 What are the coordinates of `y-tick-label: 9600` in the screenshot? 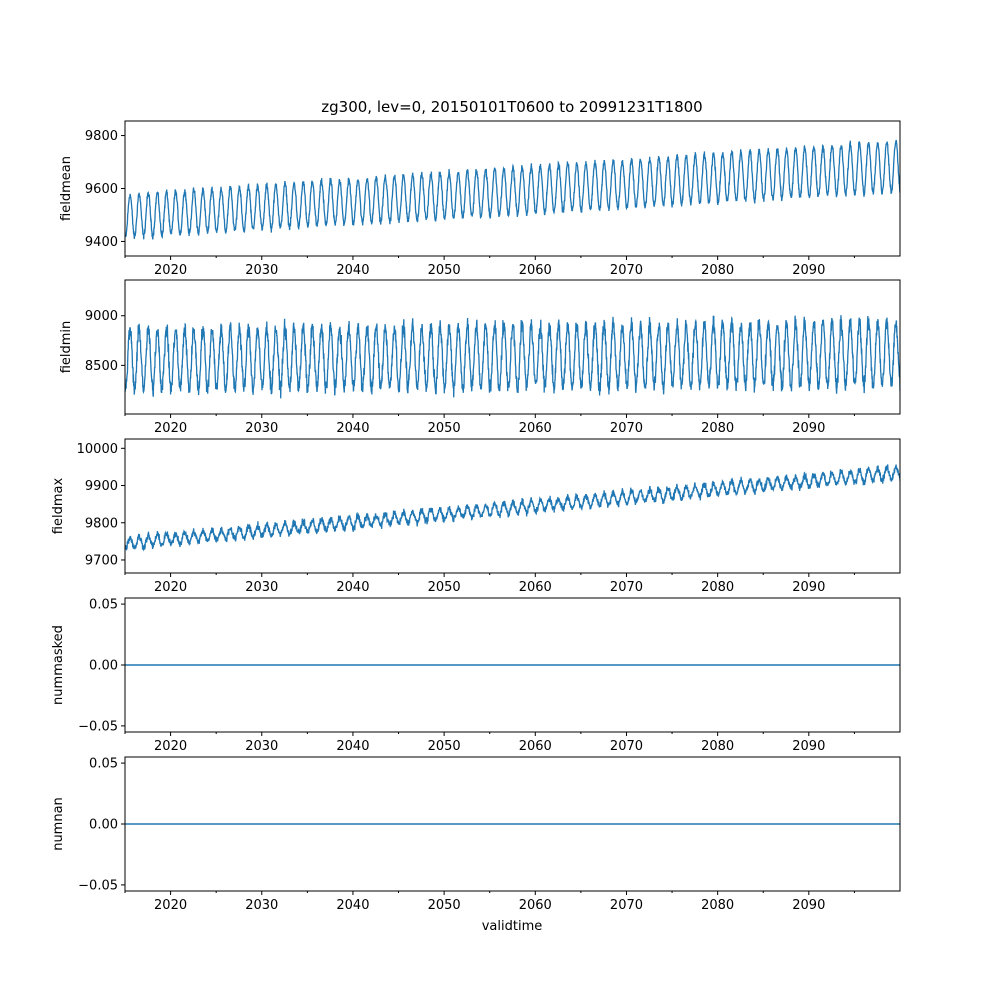 It's located at (101, 189).